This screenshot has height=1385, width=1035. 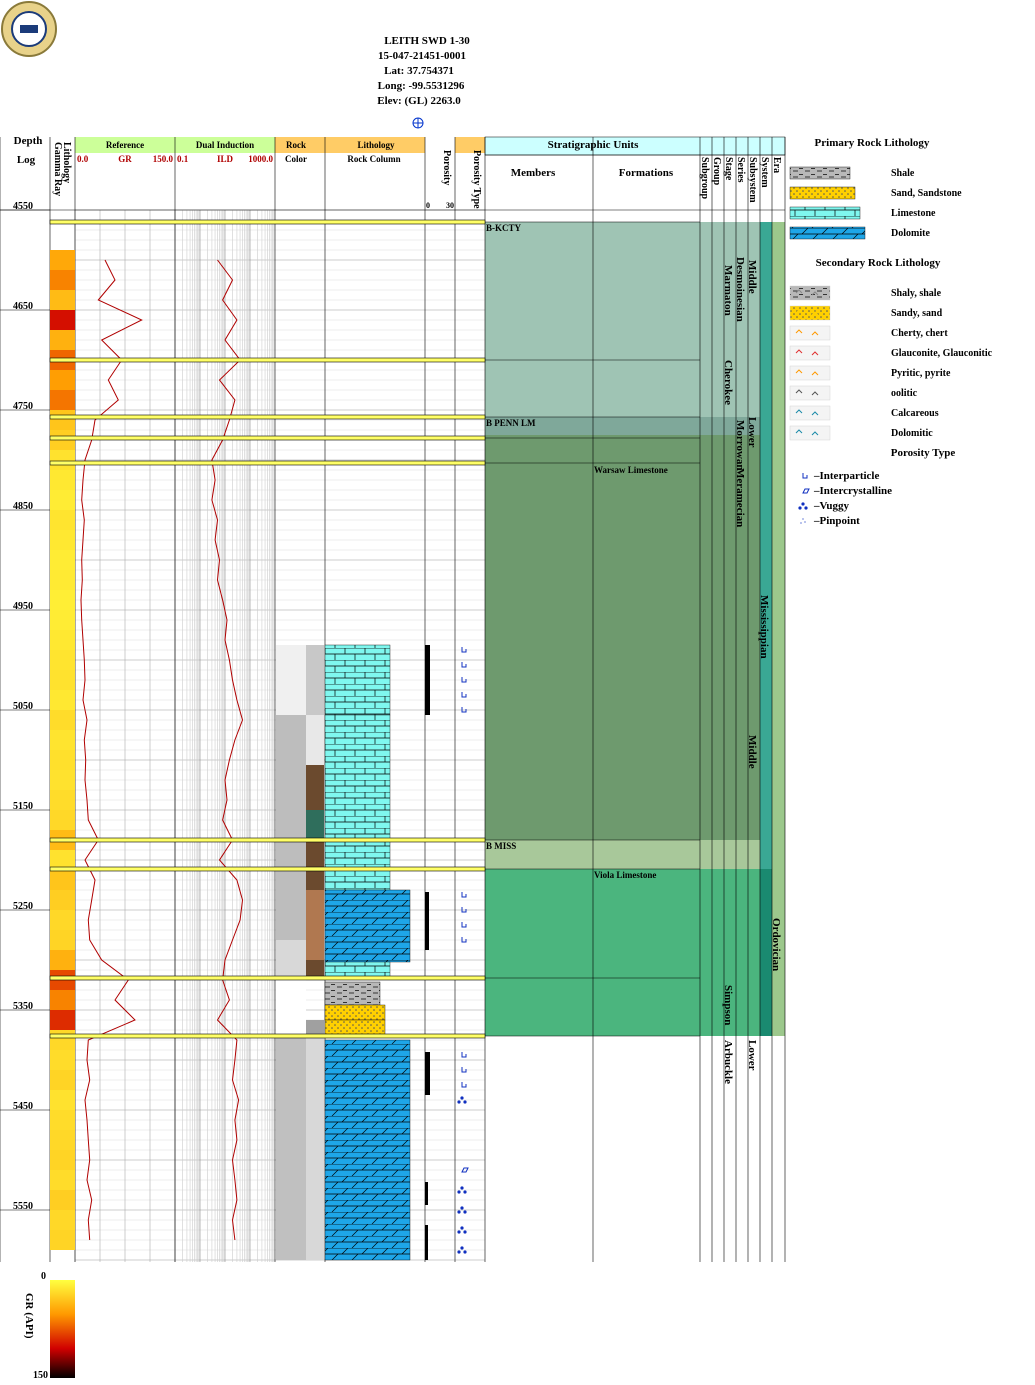 I want to click on col-title: Members, so click(x=533, y=173).